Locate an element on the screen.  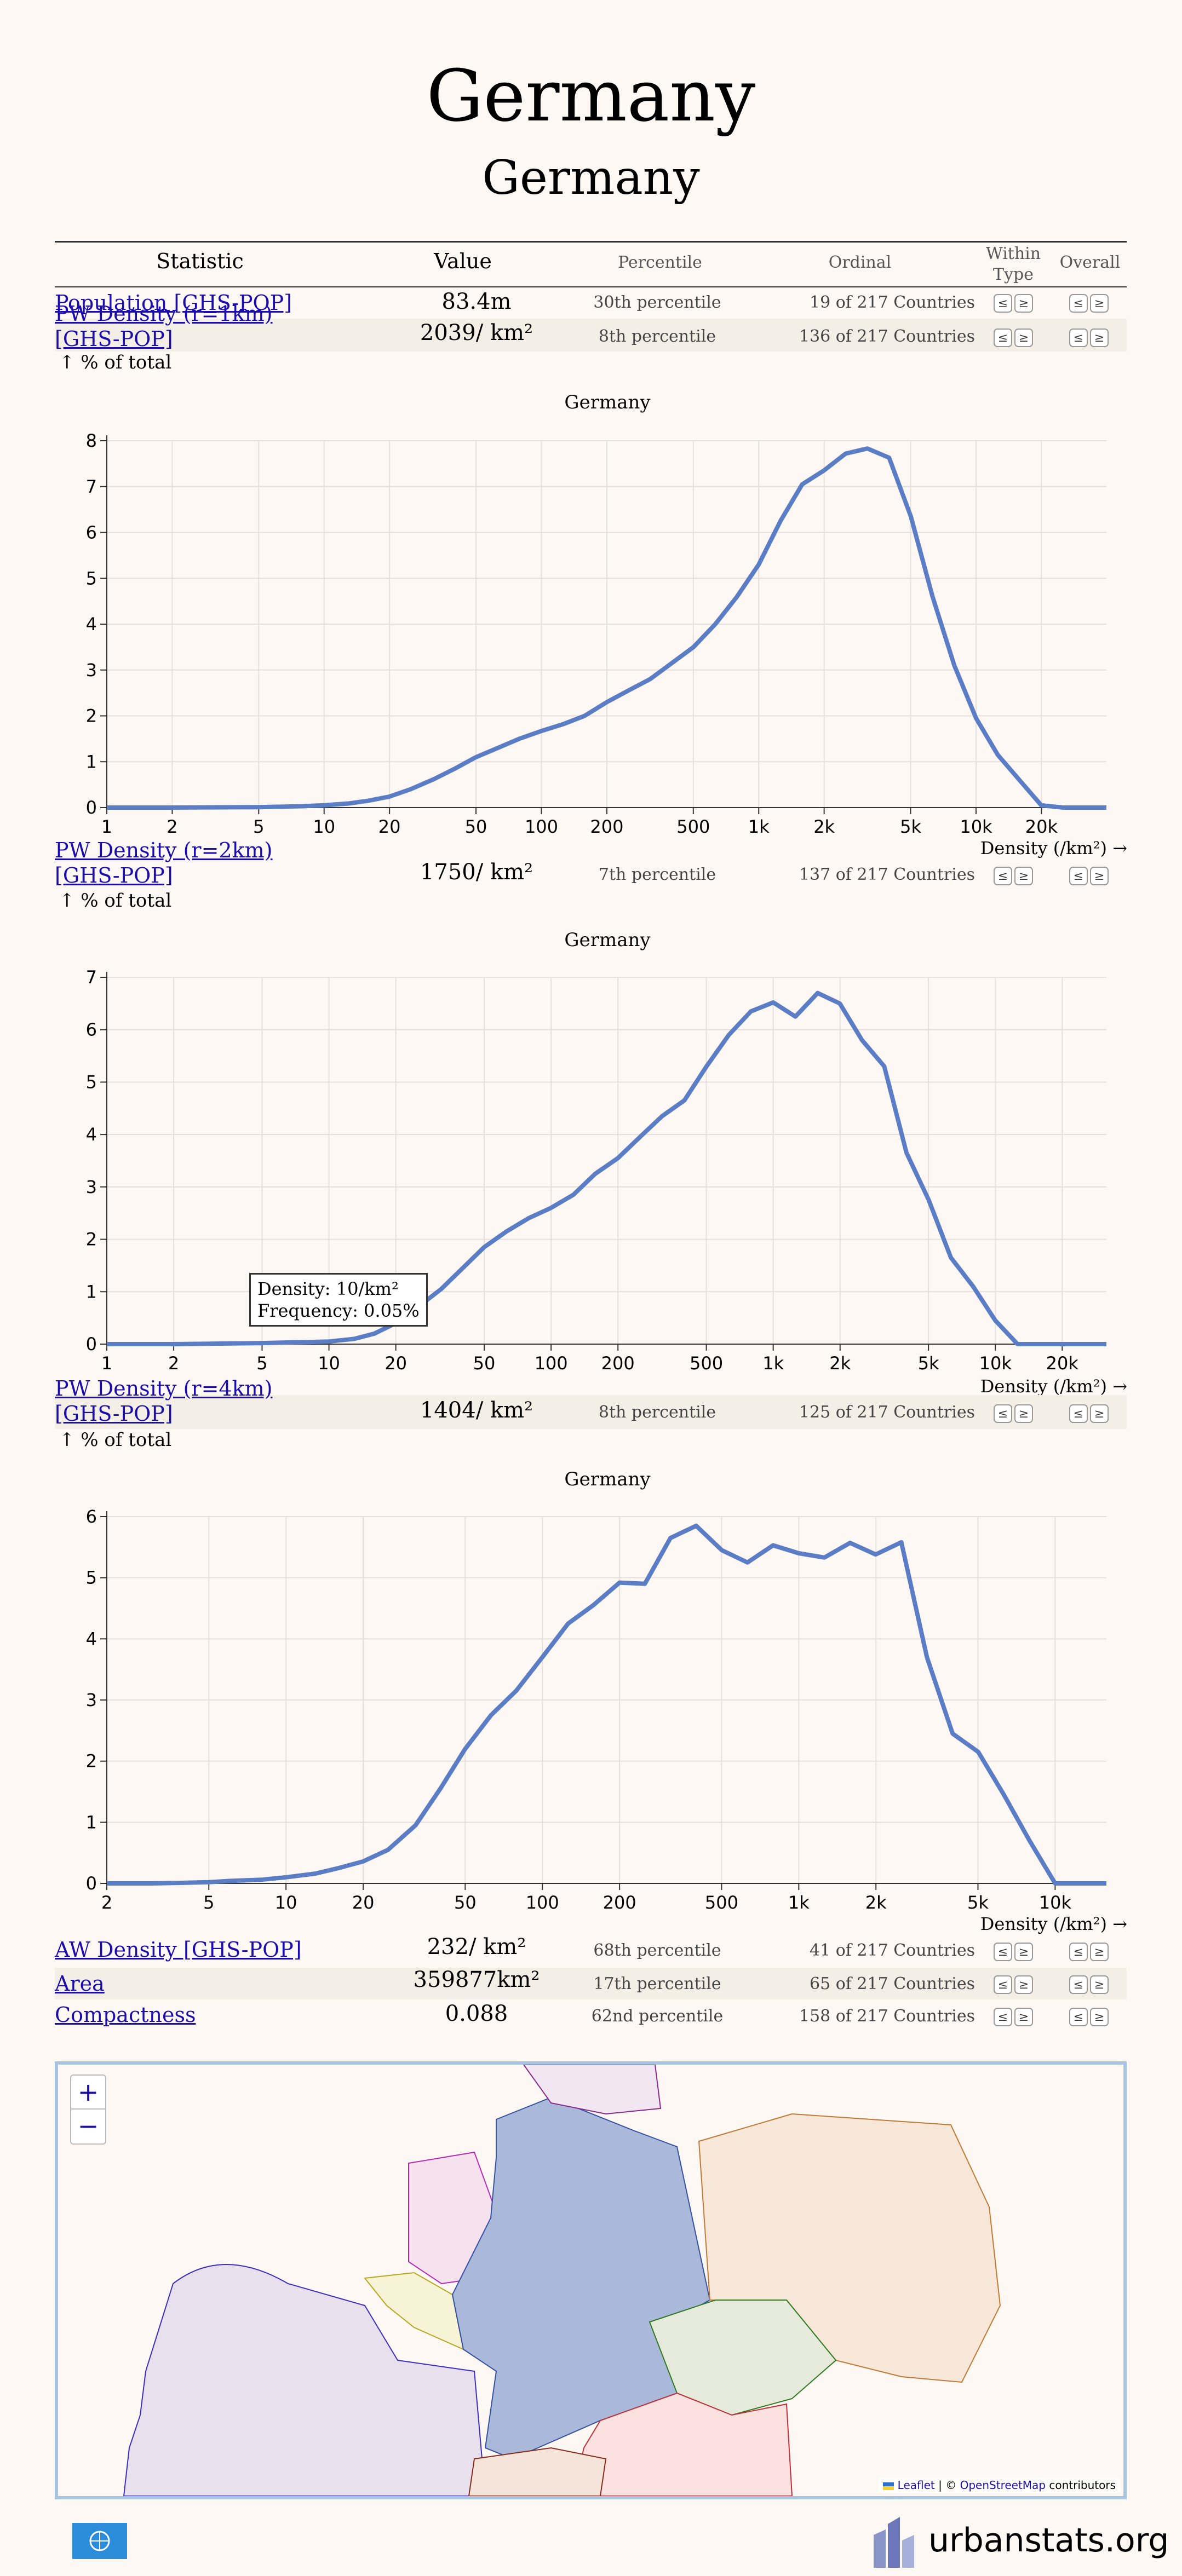
stat-link-pw-density-4km: PW Density (r=4km) [GHS-POP] is located at coordinates (164, 1401).